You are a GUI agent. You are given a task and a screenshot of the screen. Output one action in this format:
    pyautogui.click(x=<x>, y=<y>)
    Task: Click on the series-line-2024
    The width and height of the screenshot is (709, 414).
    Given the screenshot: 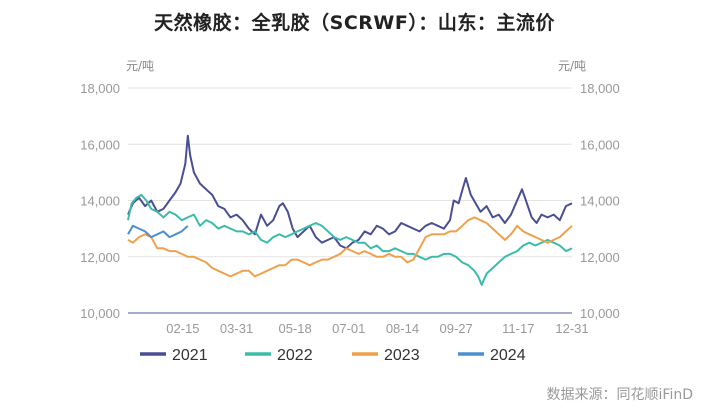 What is the action you would take?
    pyautogui.click(x=158, y=231)
    